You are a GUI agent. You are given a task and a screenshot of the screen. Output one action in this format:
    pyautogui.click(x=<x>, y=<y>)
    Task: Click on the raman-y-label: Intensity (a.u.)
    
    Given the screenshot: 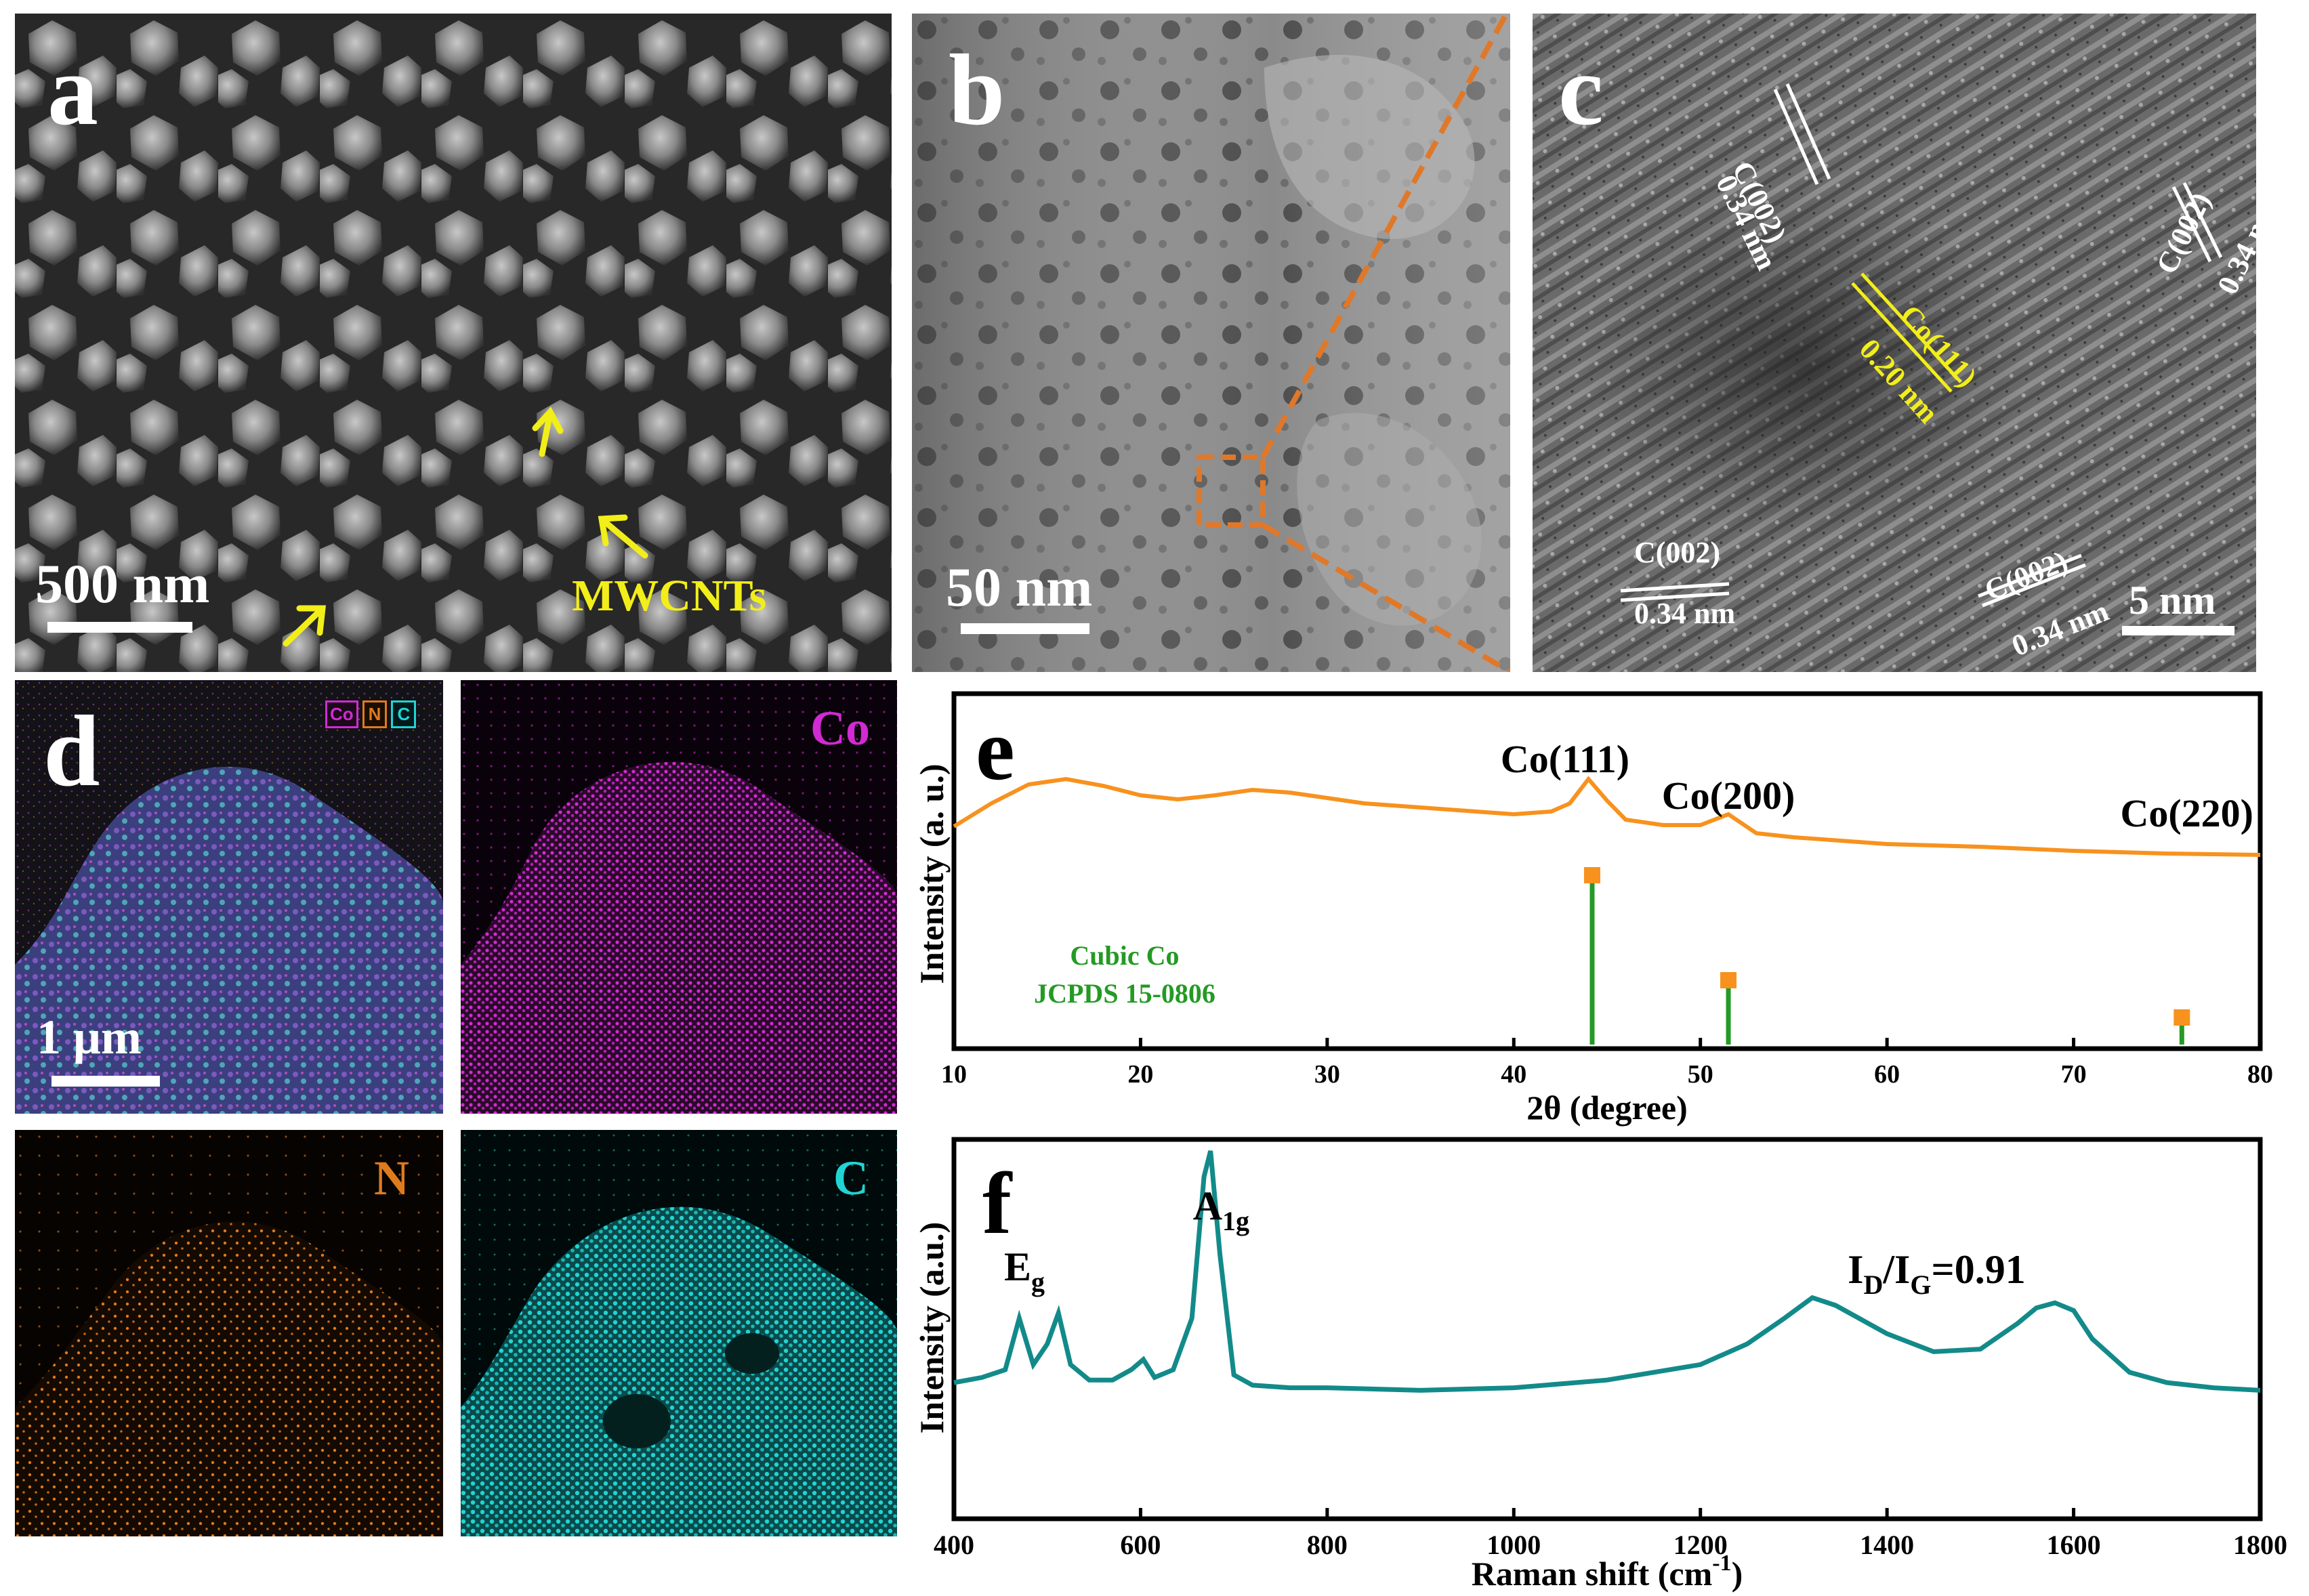 What is the action you would take?
    pyautogui.click(x=932, y=1328)
    